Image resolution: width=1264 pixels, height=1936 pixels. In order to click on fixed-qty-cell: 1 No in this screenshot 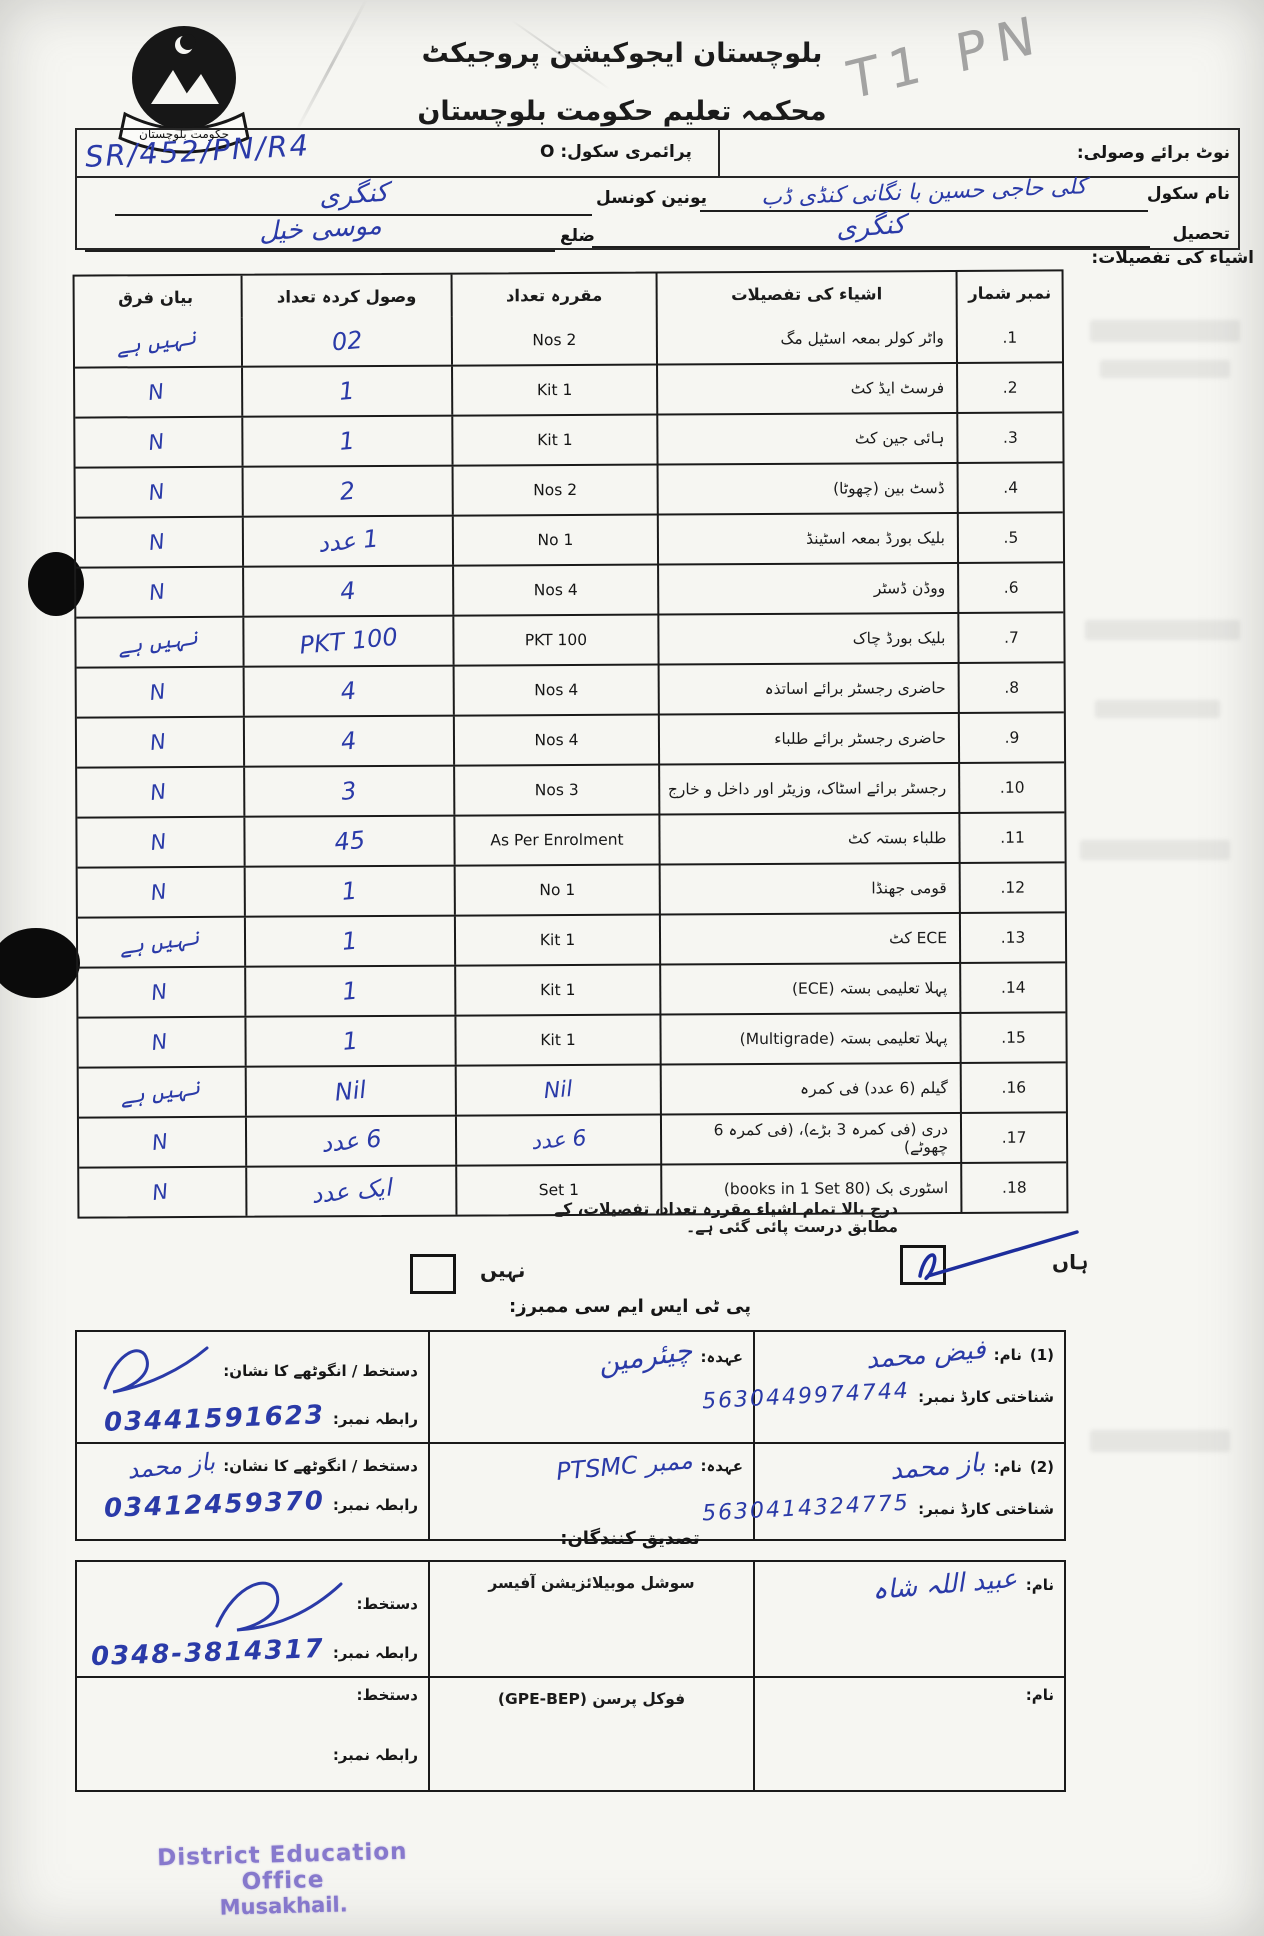, I will do `click(556, 890)`.